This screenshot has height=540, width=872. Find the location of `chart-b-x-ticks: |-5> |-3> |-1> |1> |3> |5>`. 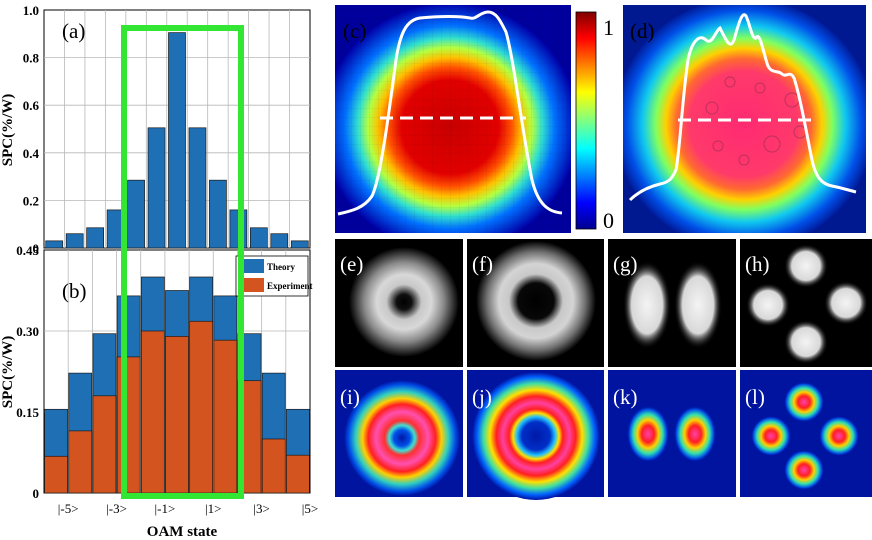

chart-b-x-ticks: |-5> |-3> |-1> |1> |3> |5> is located at coordinates (188, 508).